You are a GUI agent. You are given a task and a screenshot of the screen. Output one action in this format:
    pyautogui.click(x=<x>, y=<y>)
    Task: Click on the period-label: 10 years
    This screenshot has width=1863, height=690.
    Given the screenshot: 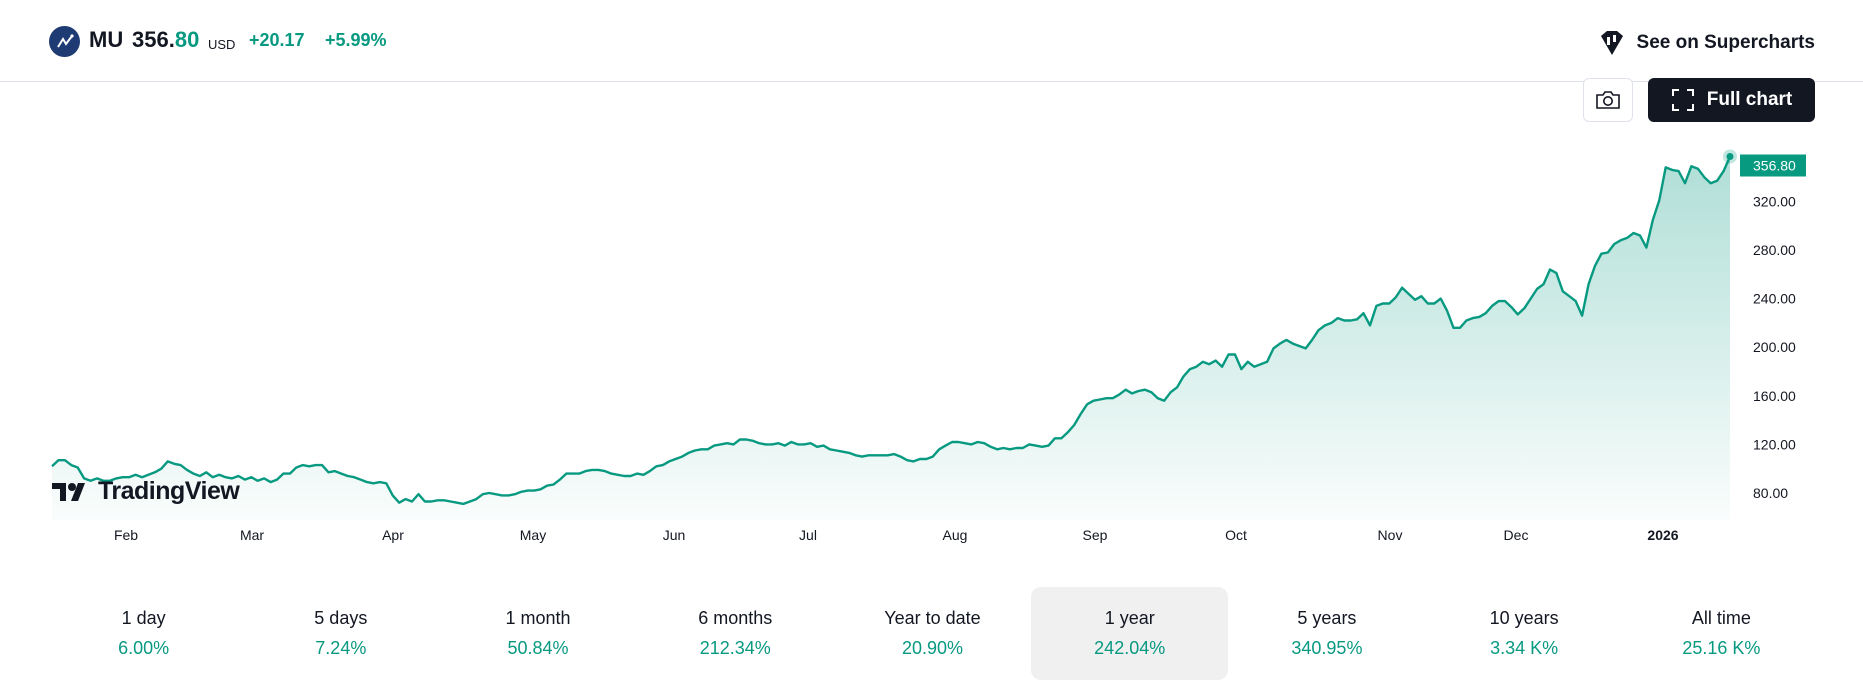 What is the action you would take?
    pyautogui.click(x=1524, y=618)
    